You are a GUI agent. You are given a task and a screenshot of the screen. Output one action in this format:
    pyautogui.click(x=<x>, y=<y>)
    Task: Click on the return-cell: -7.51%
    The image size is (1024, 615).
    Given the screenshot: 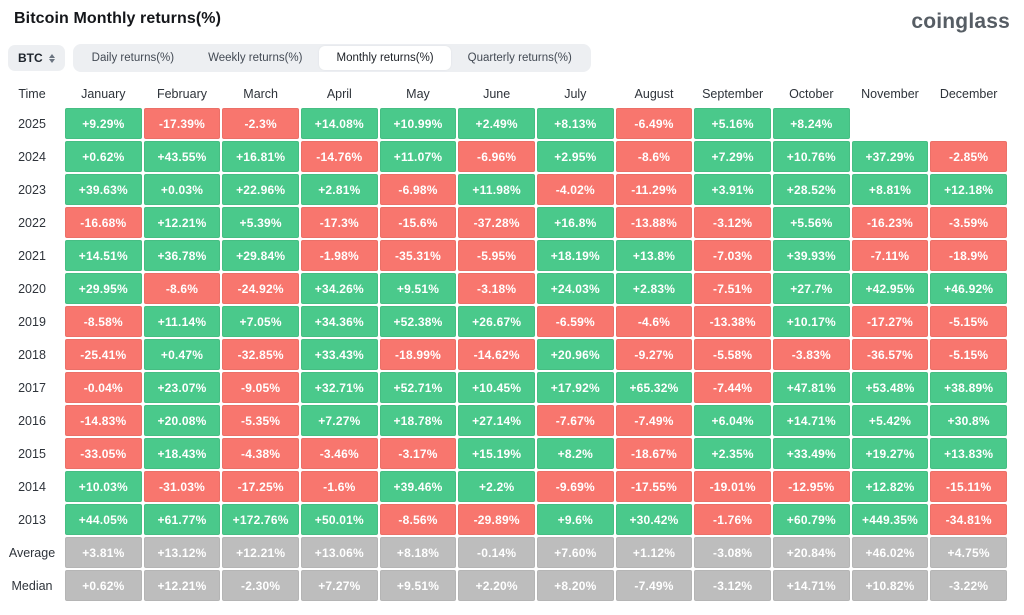 What is the action you would take?
    pyautogui.click(x=732, y=288)
    